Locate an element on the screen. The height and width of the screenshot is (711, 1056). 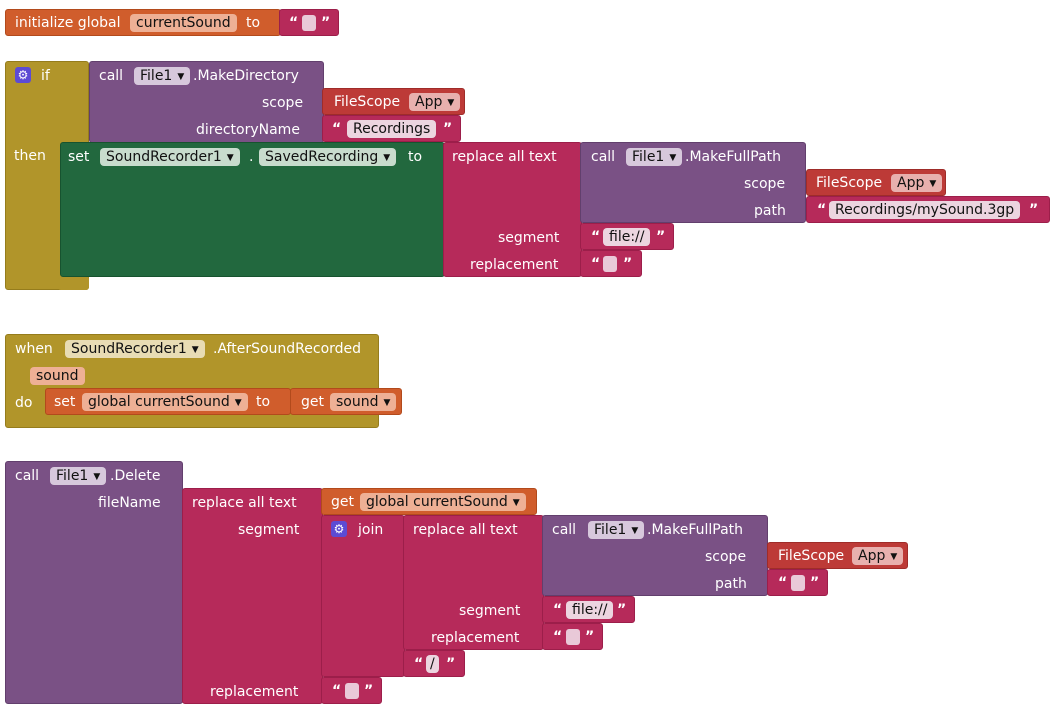
if-label: if is located at coordinates (45, 76).